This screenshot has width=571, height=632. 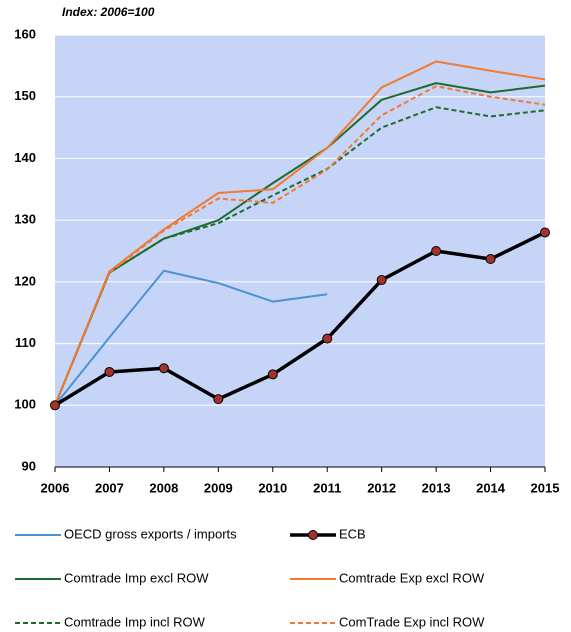 What do you see at coordinates (109, 487) in the screenshot?
I see `x-tick-label: 2007` at bounding box center [109, 487].